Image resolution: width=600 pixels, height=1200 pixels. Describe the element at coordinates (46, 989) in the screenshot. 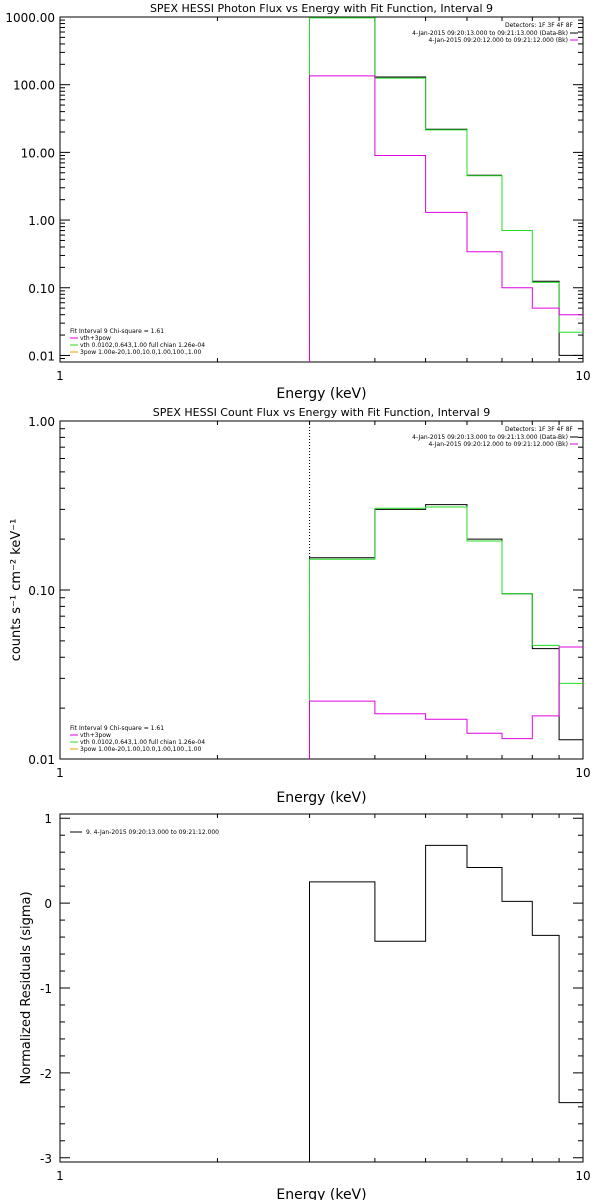

I see `y-tick-label: -1` at that location.